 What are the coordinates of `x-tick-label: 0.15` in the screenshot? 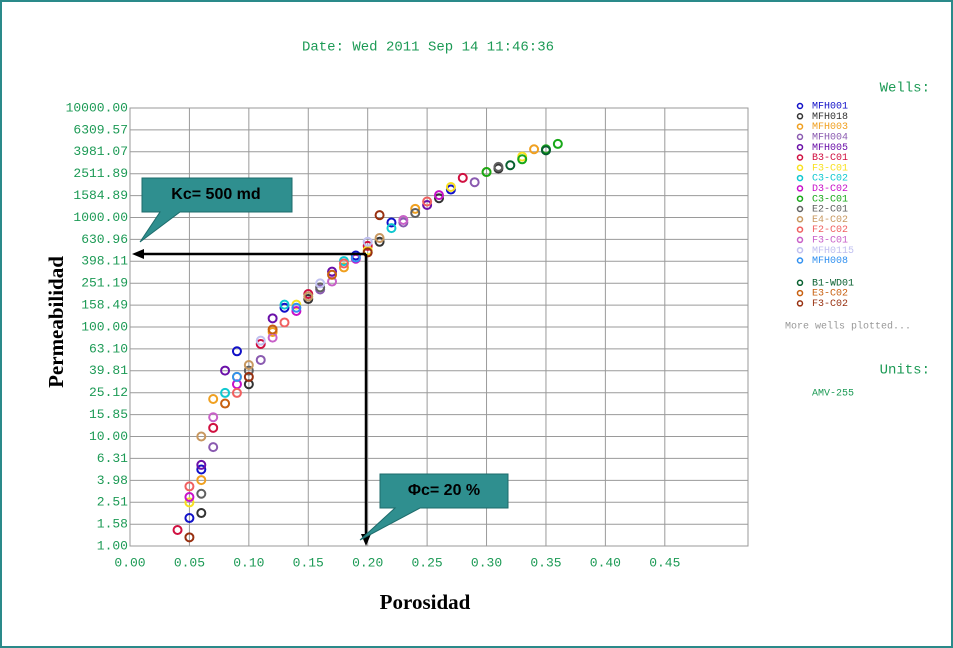 It's located at (308, 562).